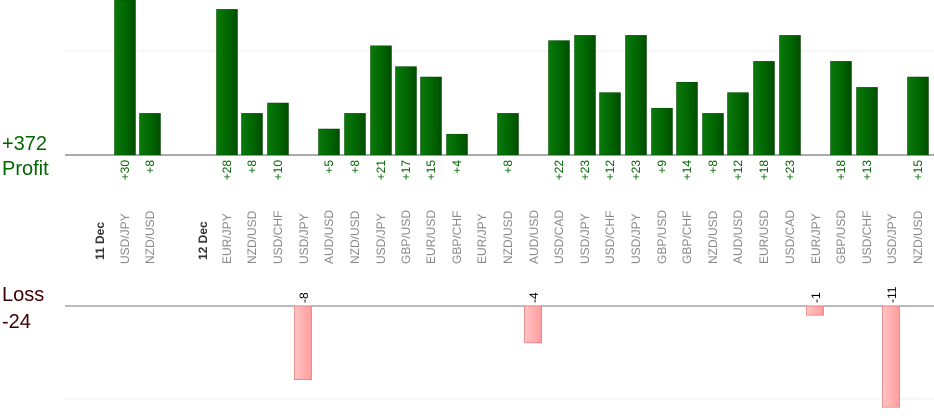 The height and width of the screenshot is (420, 934). What do you see at coordinates (816, 297) in the screenshot?
I see `value-label: -1` at bounding box center [816, 297].